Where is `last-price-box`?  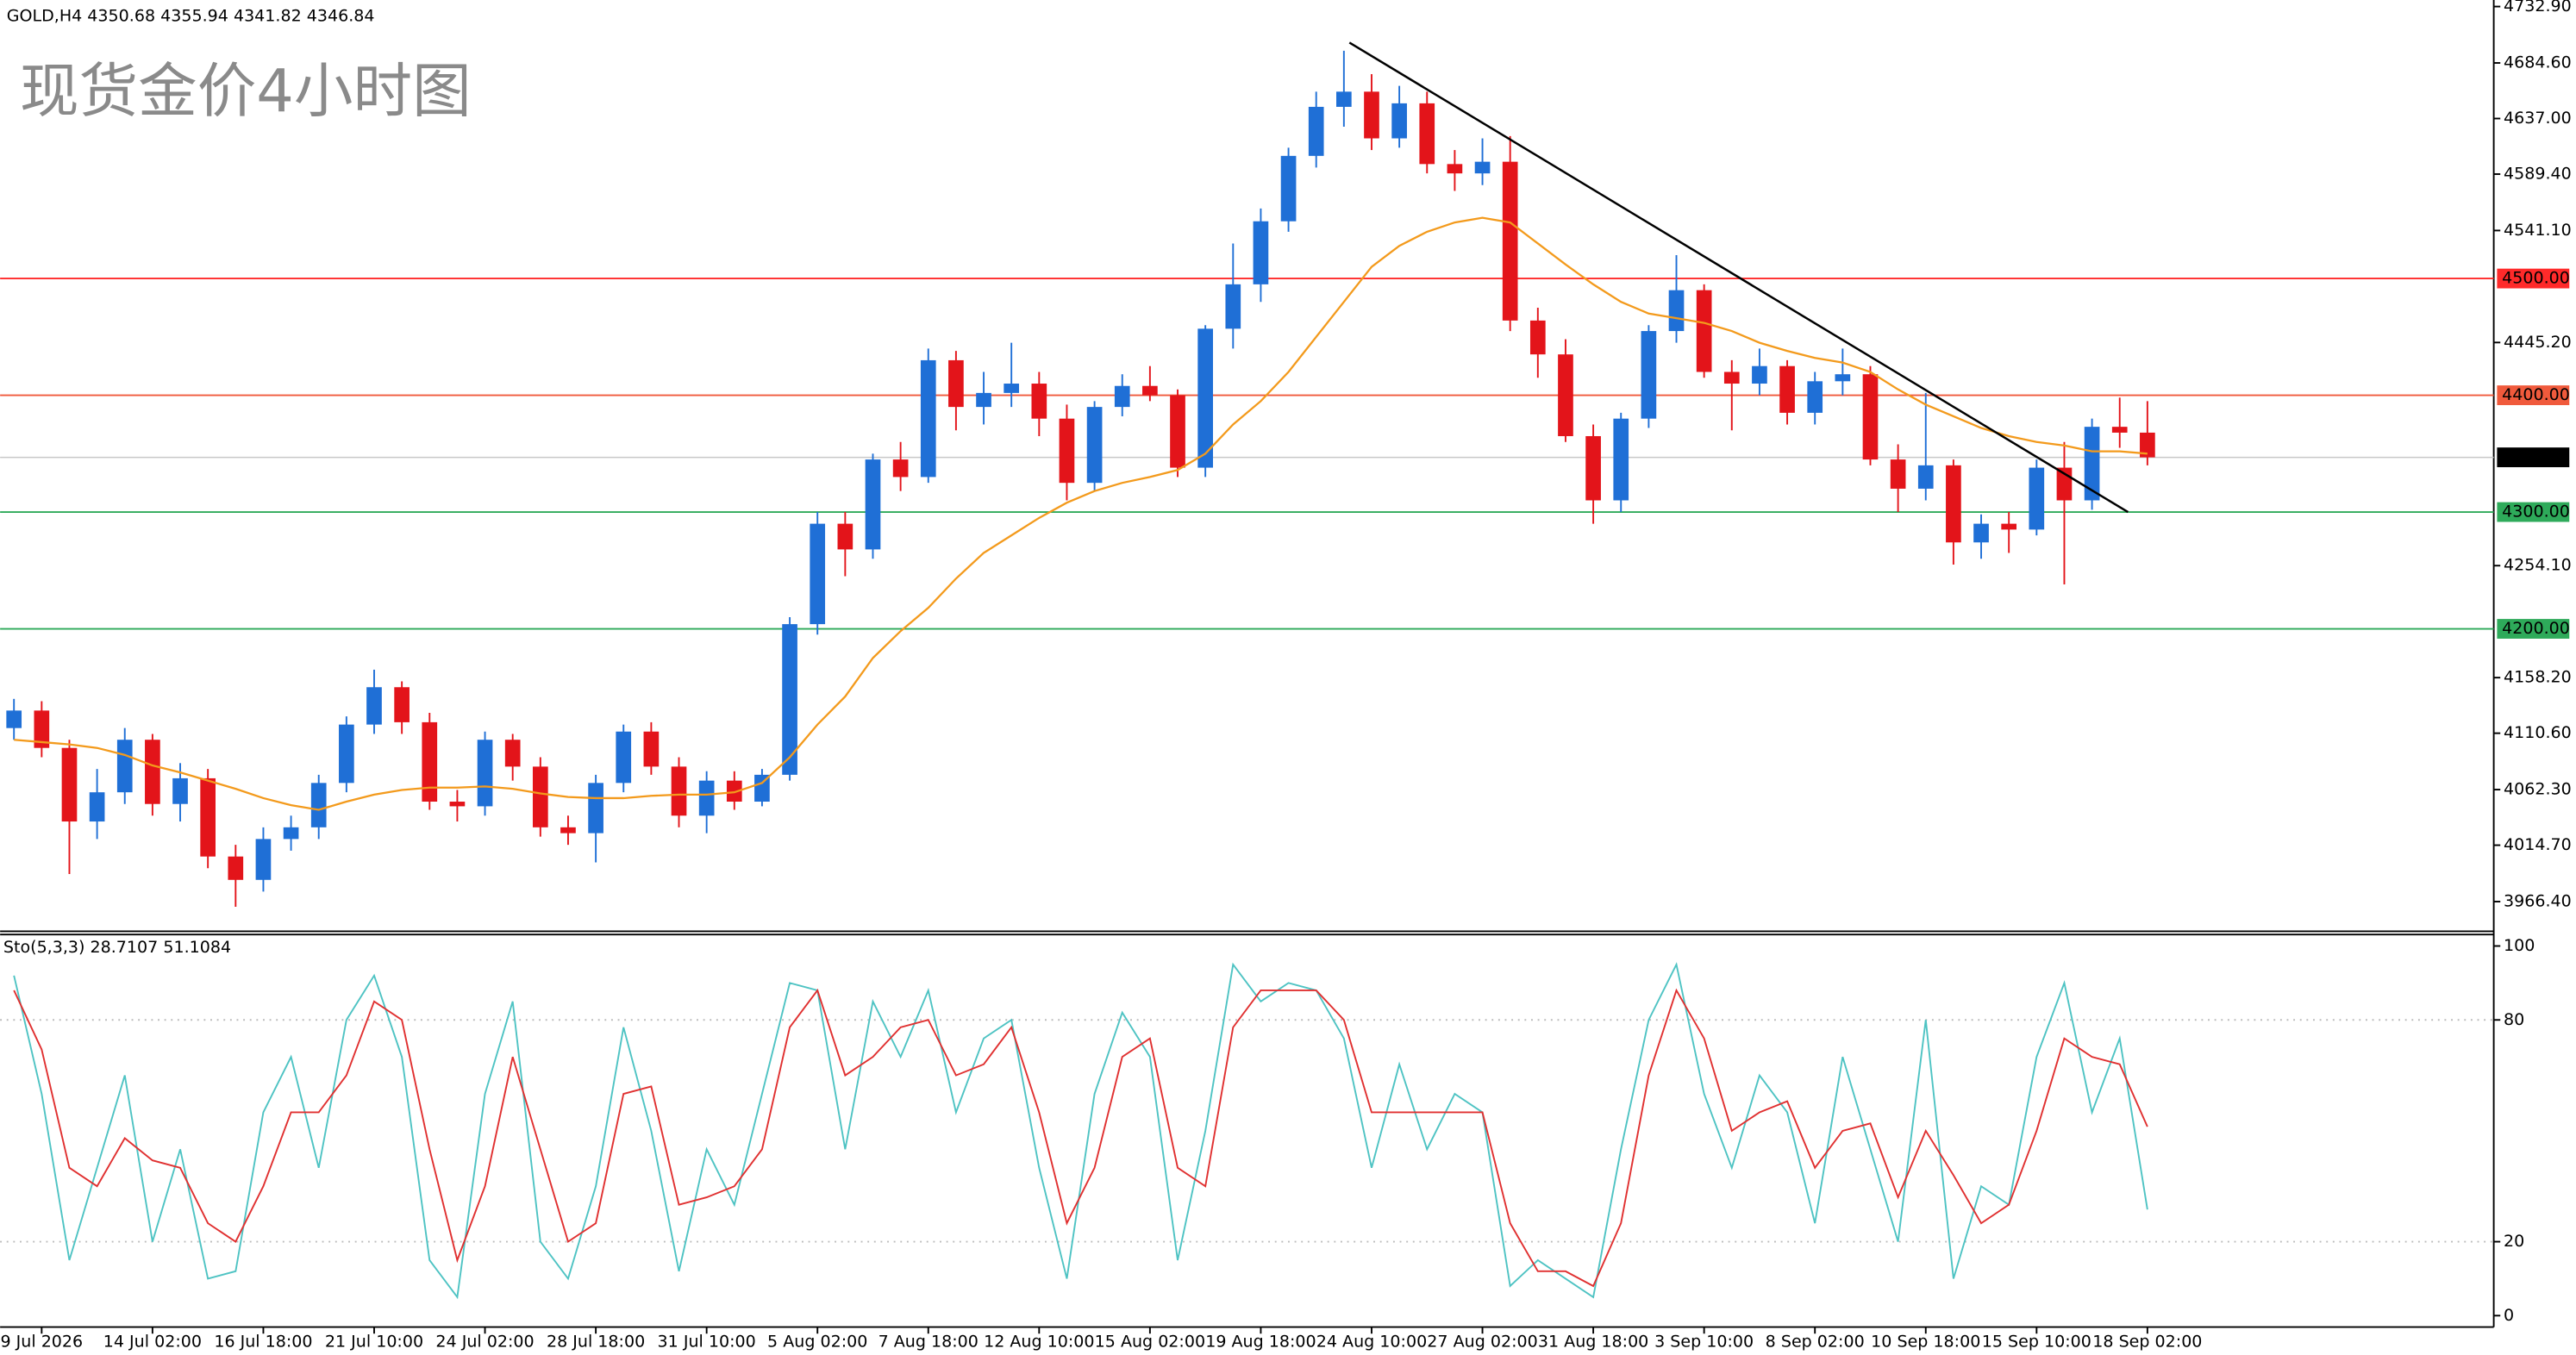 last-price-box is located at coordinates (2533, 458).